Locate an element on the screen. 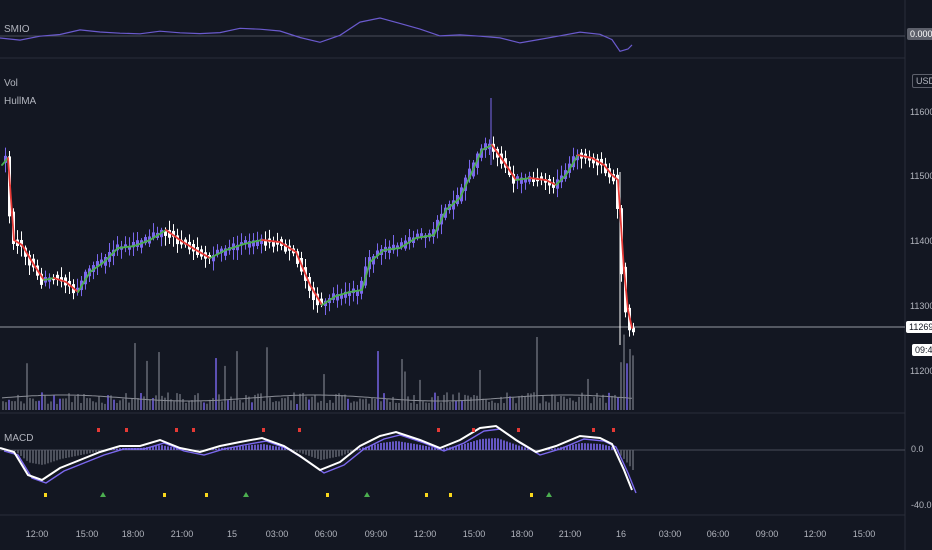 Image resolution: width=932 pixels, height=550 pixels. smio-line is located at coordinates (316, 34).